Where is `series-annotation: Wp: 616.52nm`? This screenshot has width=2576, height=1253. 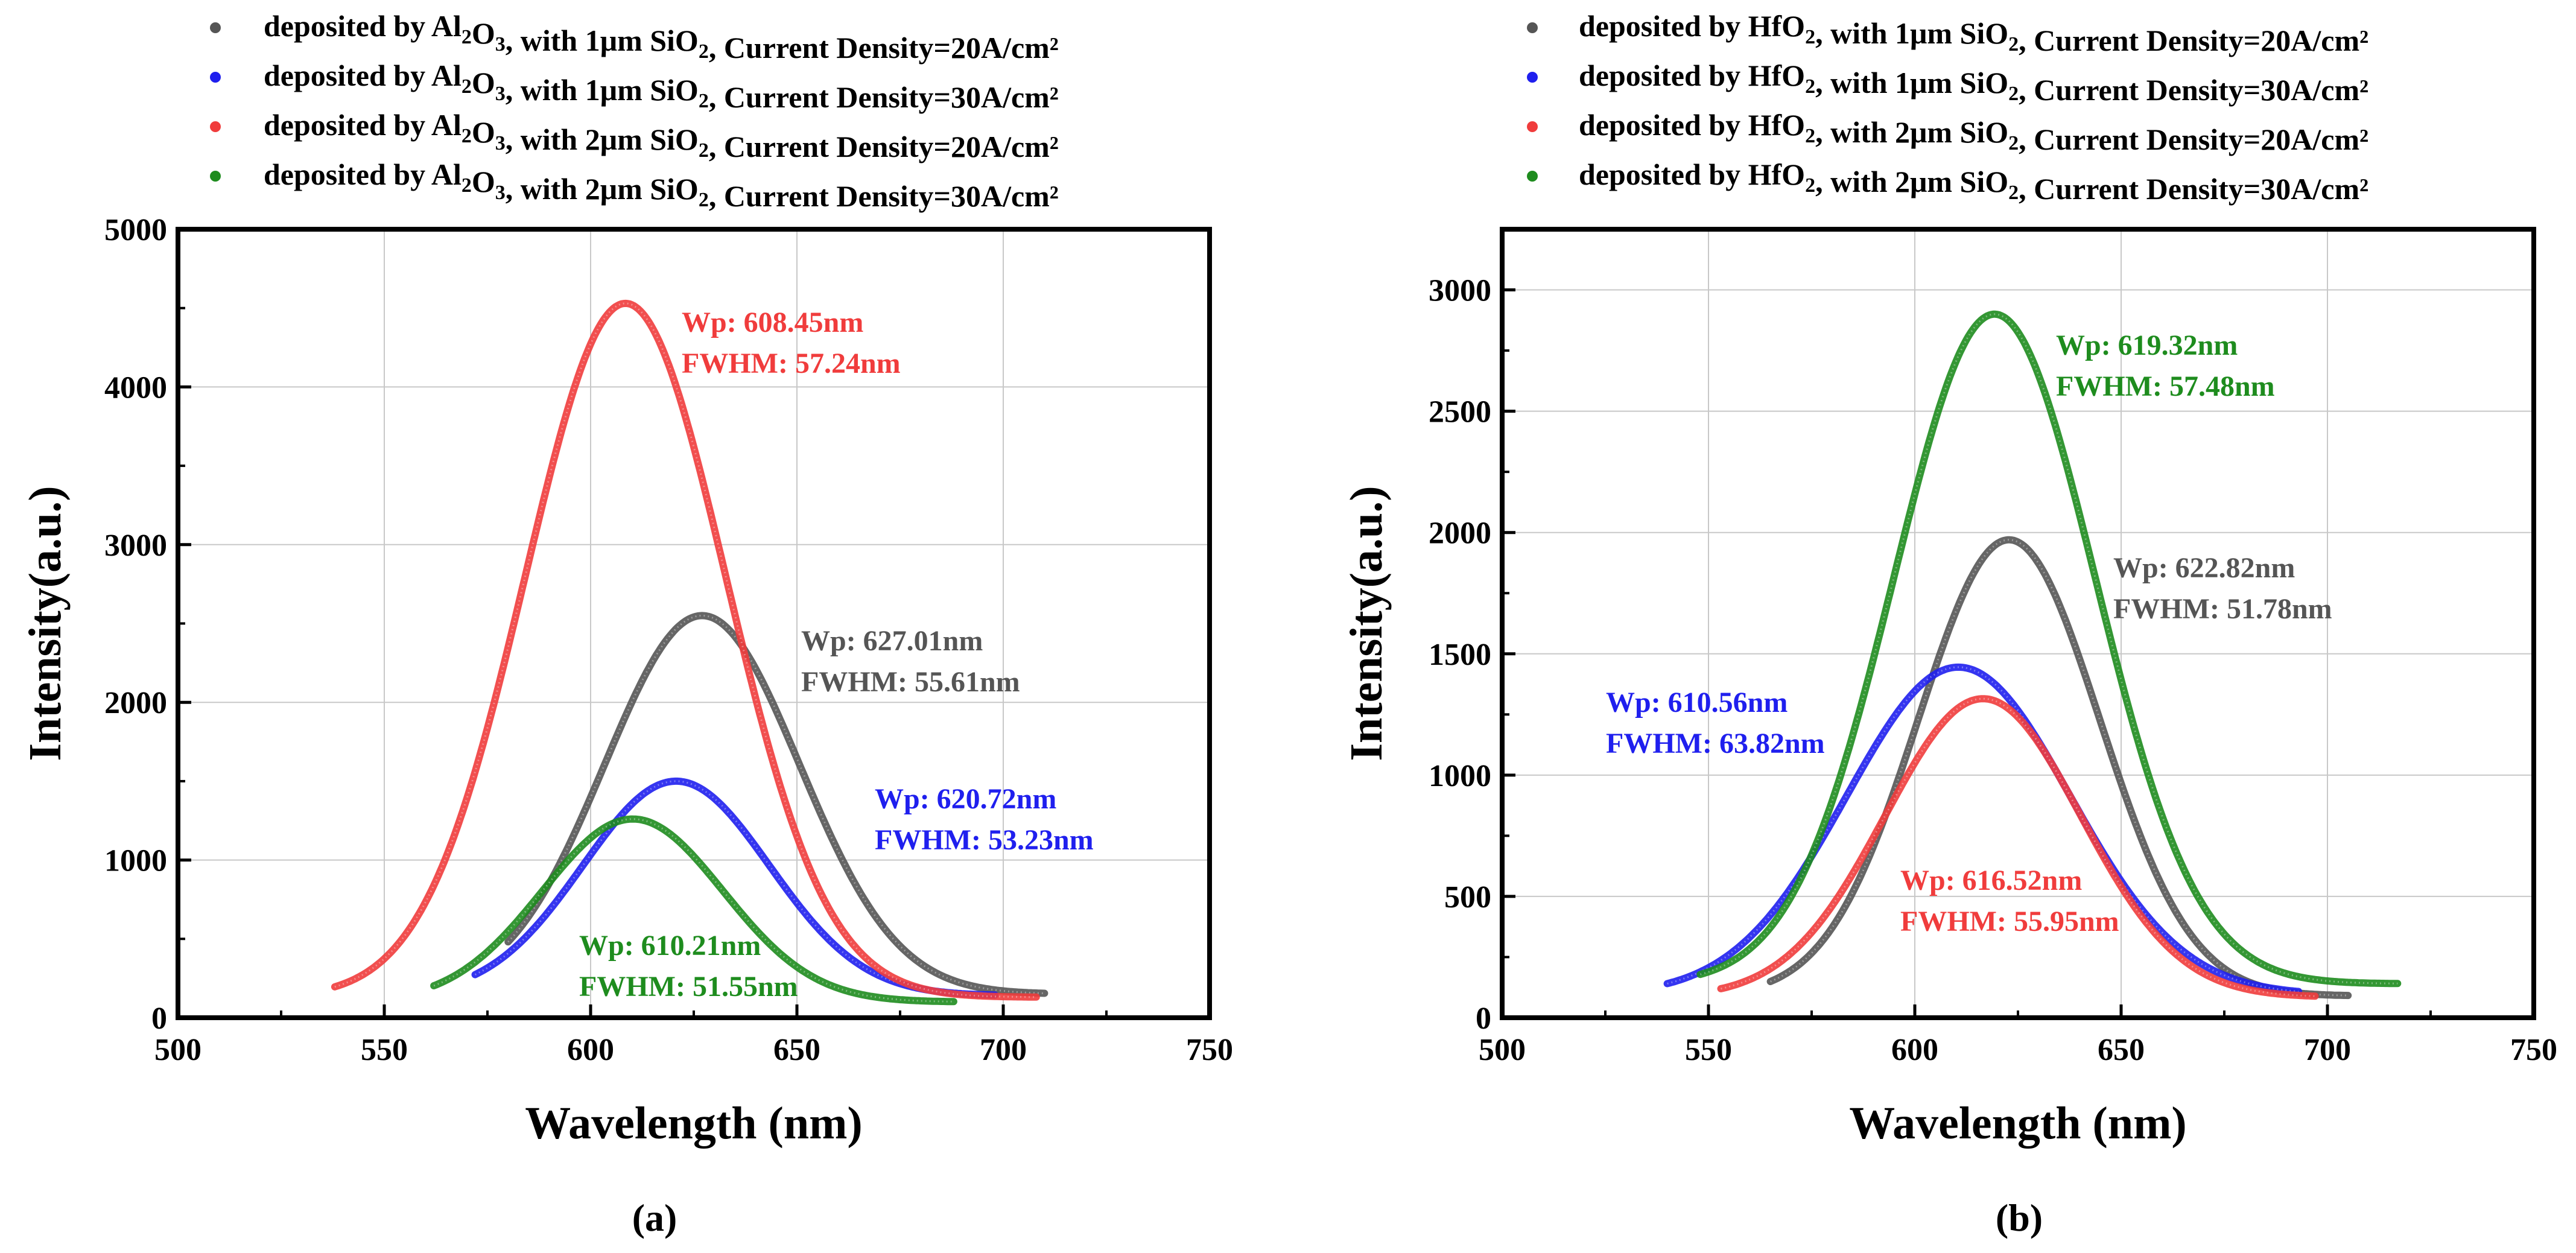
series-annotation: Wp: 616.52nm is located at coordinates (1991, 880).